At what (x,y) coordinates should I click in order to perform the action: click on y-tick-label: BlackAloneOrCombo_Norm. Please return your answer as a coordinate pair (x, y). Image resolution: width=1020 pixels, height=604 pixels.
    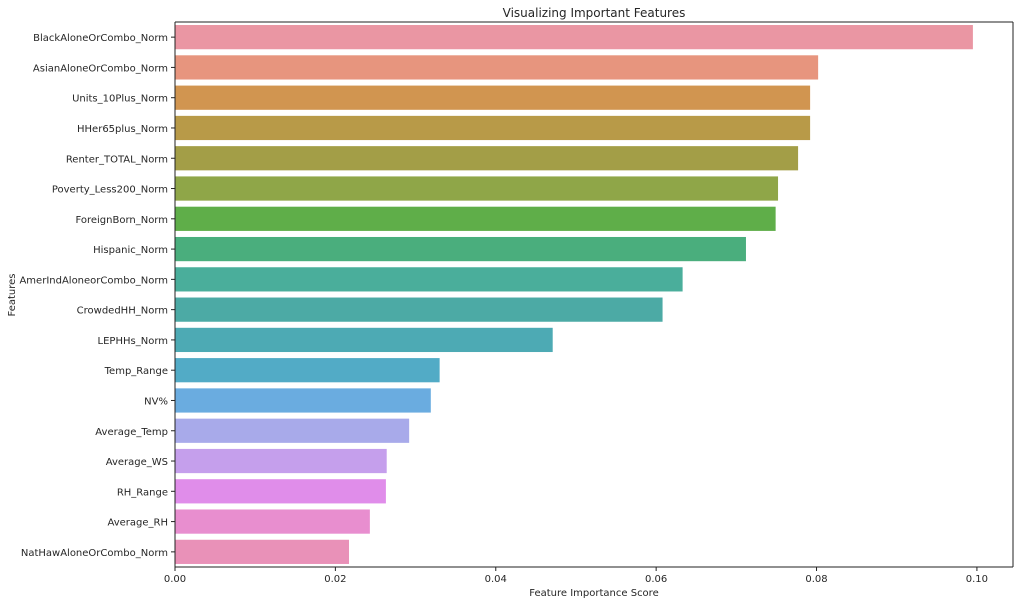
    Looking at the image, I should click on (100, 38).